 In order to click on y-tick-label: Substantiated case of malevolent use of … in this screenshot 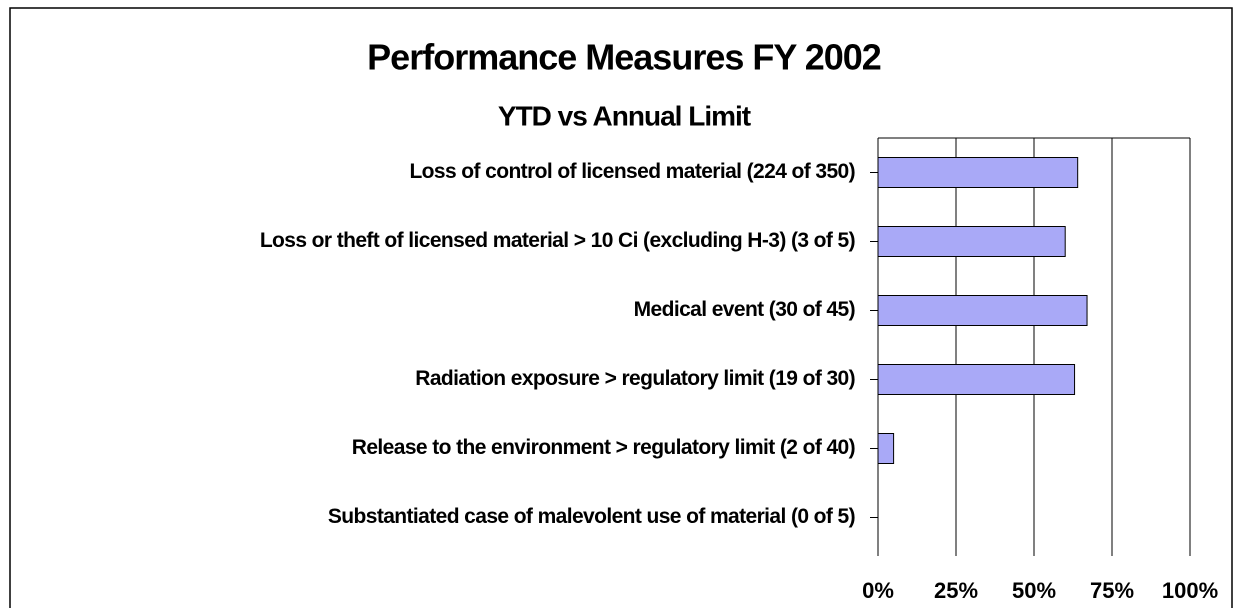, I will do `click(591, 516)`.